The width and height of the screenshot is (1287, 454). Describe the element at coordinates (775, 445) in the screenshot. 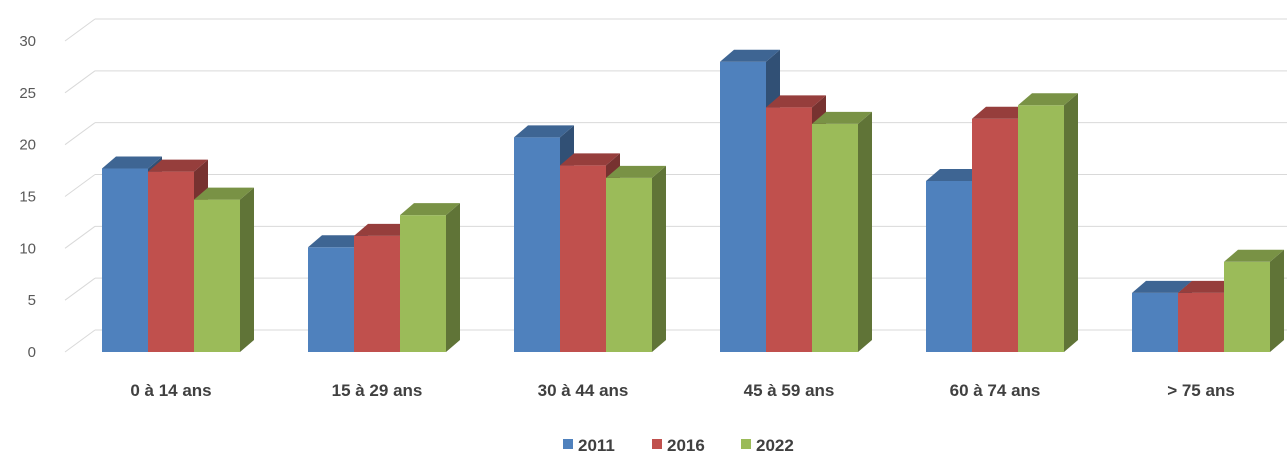

I see `legend-label-2022: 2022` at that location.